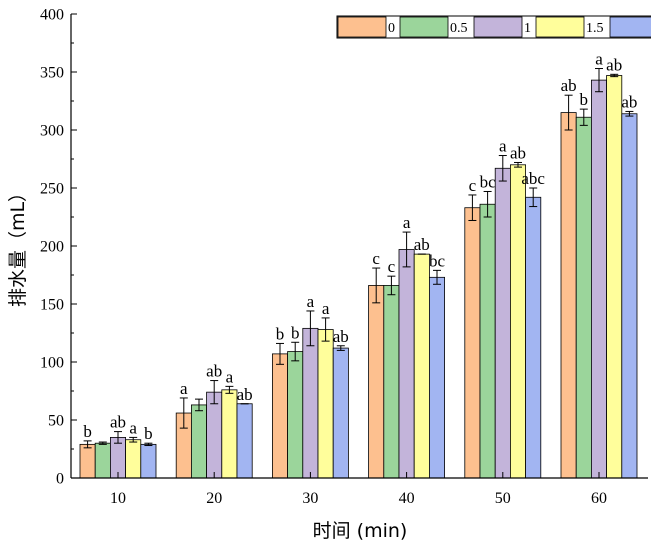 The width and height of the screenshot is (651, 548). I want to click on legend-label-0: 0, so click(391, 28).